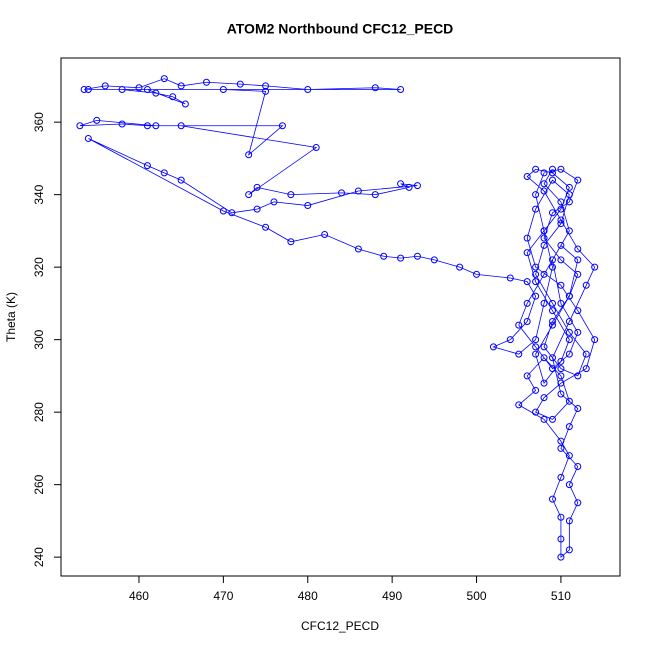 Image resolution: width=650 pixels, height=655 pixels. What do you see at coordinates (39, 339) in the screenshot?
I see `y-tick-label: 300` at bounding box center [39, 339].